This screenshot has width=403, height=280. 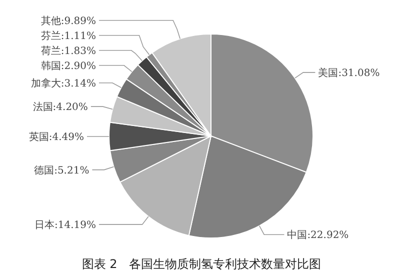 I want to click on slice-label: 美国:31.08%, so click(x=349, y=72).